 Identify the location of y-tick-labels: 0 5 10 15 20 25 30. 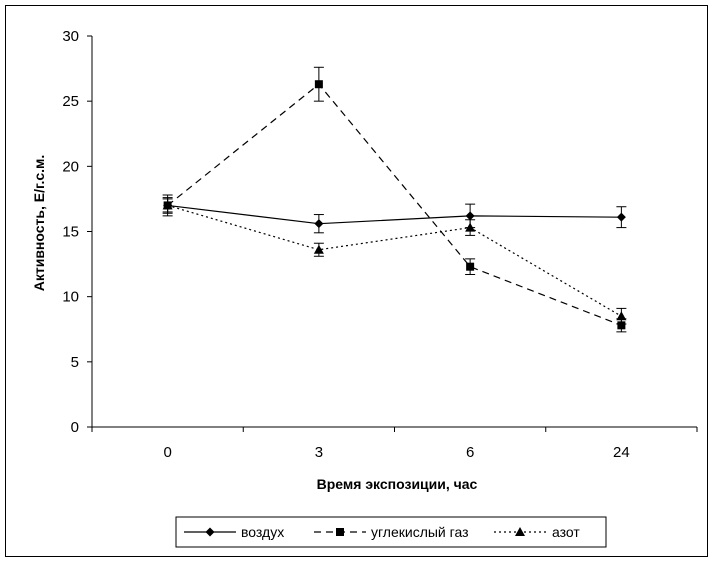
(70, 232).